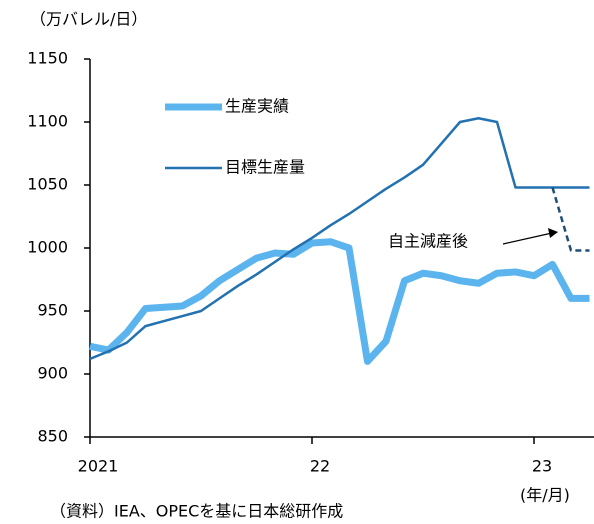 Image resolution: width=594 pixels, height=524 pixels. What do you see at coordinates (47, 247) in the screenshot?
I see `y-tick-label: 1000` at bounding box center [47, 247].